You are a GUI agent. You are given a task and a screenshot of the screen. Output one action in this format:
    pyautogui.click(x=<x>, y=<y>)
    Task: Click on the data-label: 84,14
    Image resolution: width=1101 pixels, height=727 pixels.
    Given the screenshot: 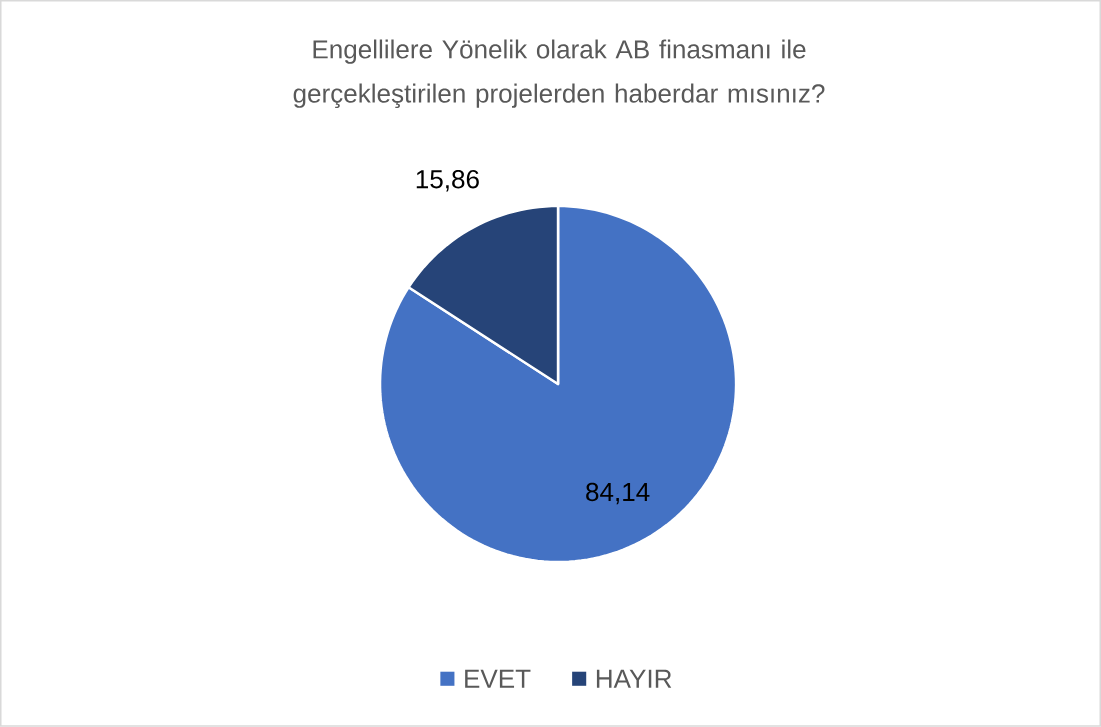 What is the action you would take?
    pyautogui.click(x=618, y=493)
    